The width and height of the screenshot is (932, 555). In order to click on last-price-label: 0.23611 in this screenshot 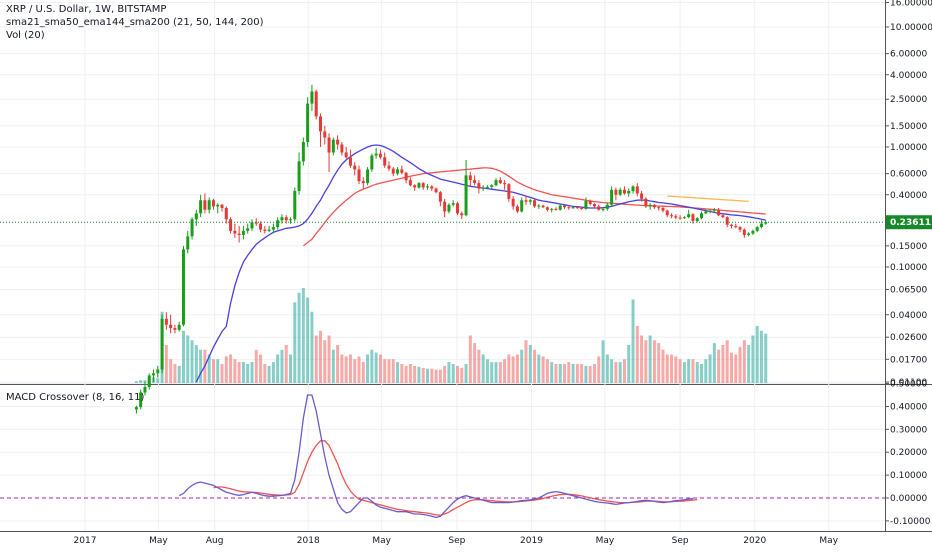, I will do `click(910, 223)`.